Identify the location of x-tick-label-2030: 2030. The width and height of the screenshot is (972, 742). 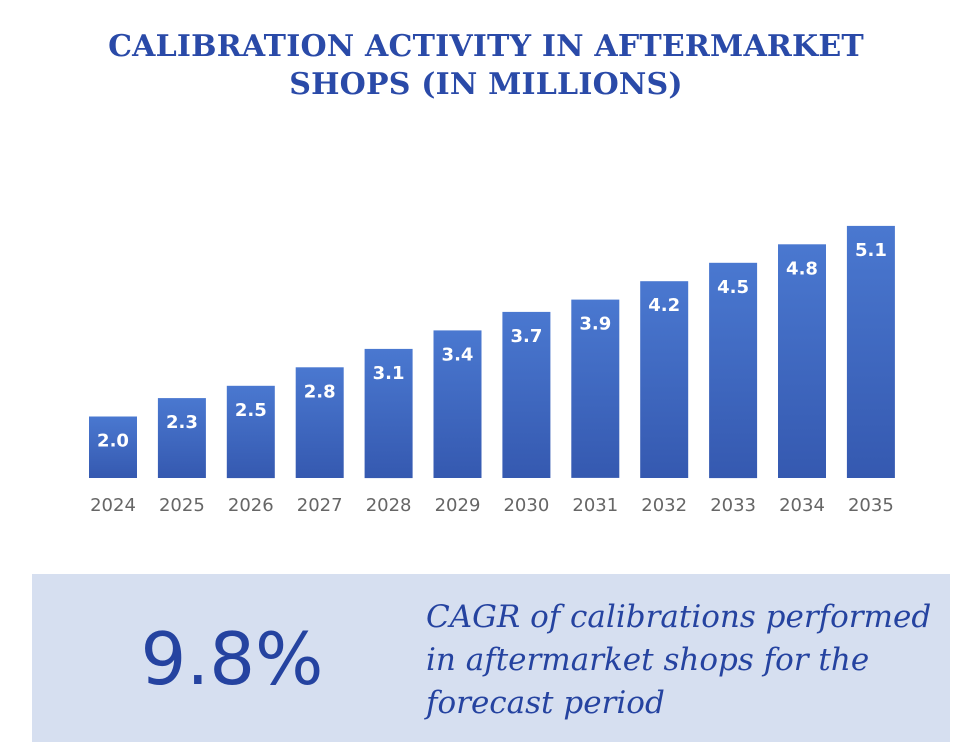
(526, 505).